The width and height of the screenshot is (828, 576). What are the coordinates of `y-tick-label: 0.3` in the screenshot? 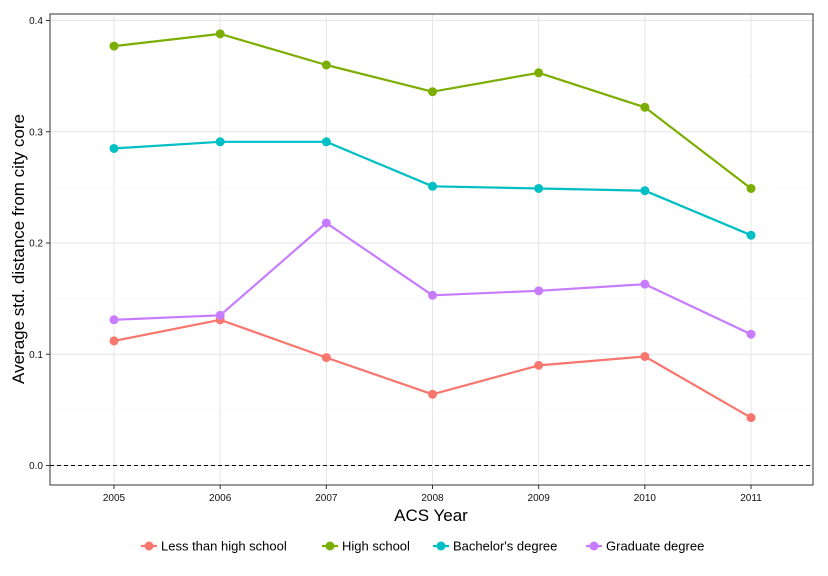 It's located at (36, 132).